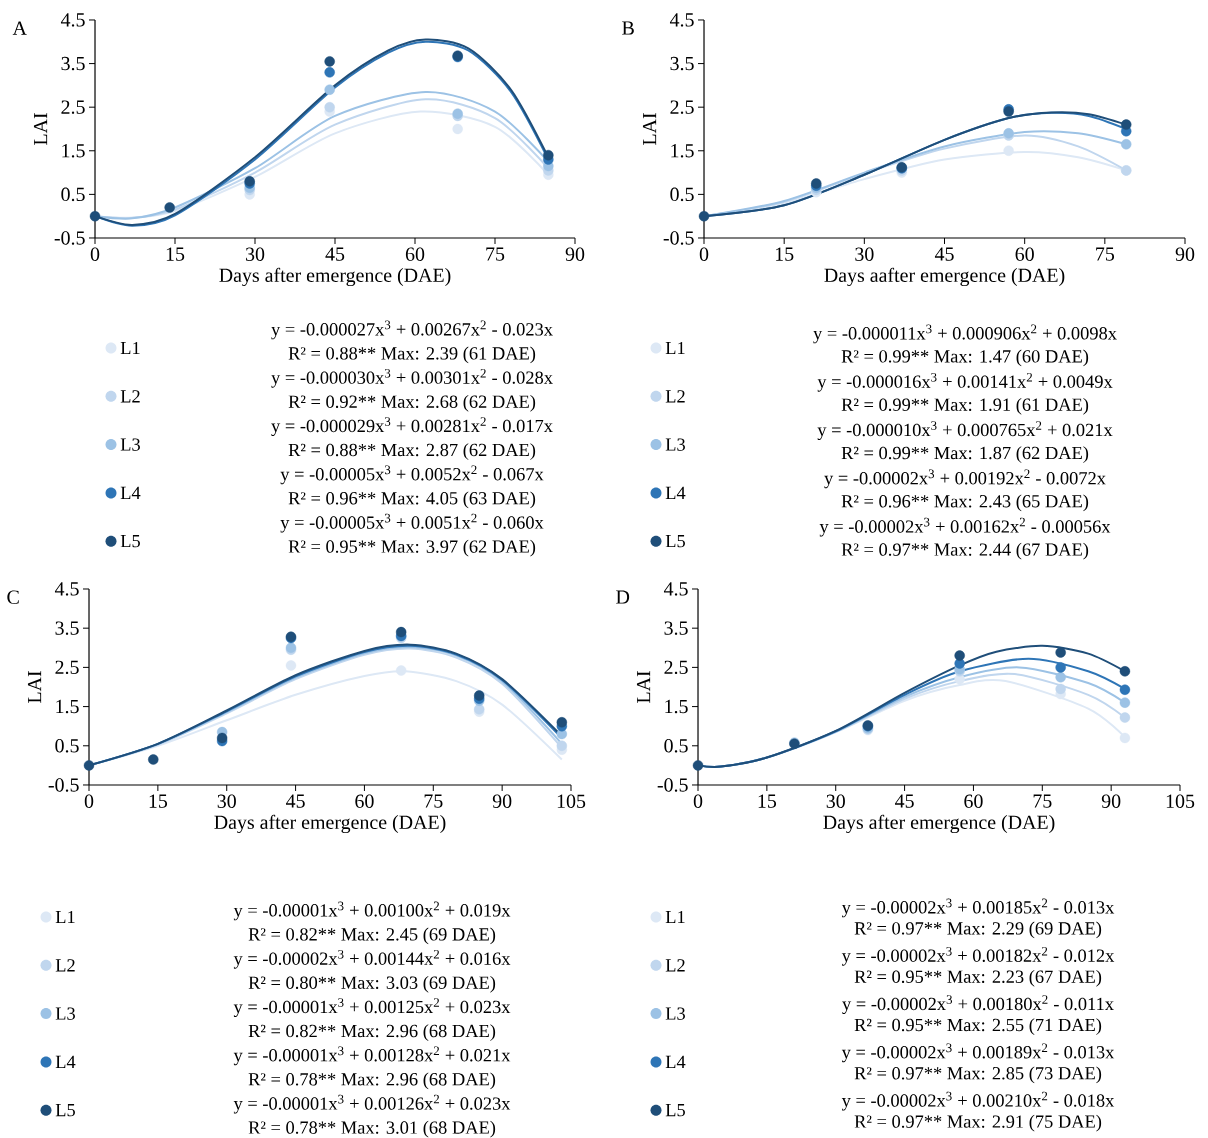 The height and width of the screenshot is (1138, 1208). I want to click on text: R² = 0.99** Max: 1.91 (61 DAE), so click(965, 406).